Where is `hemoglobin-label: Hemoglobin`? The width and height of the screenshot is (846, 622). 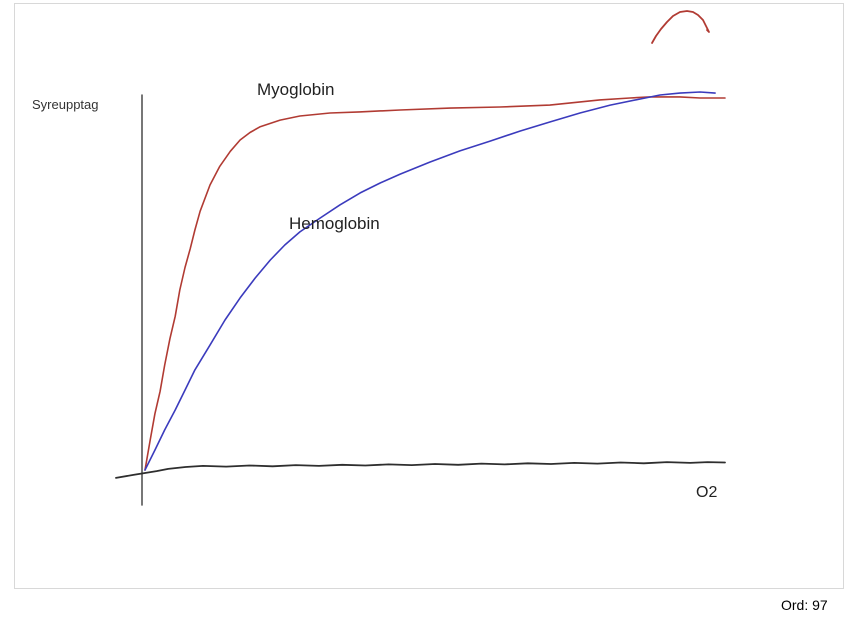
hemoglobin-label: Hemoglobin is located at coordinates (334, 223).